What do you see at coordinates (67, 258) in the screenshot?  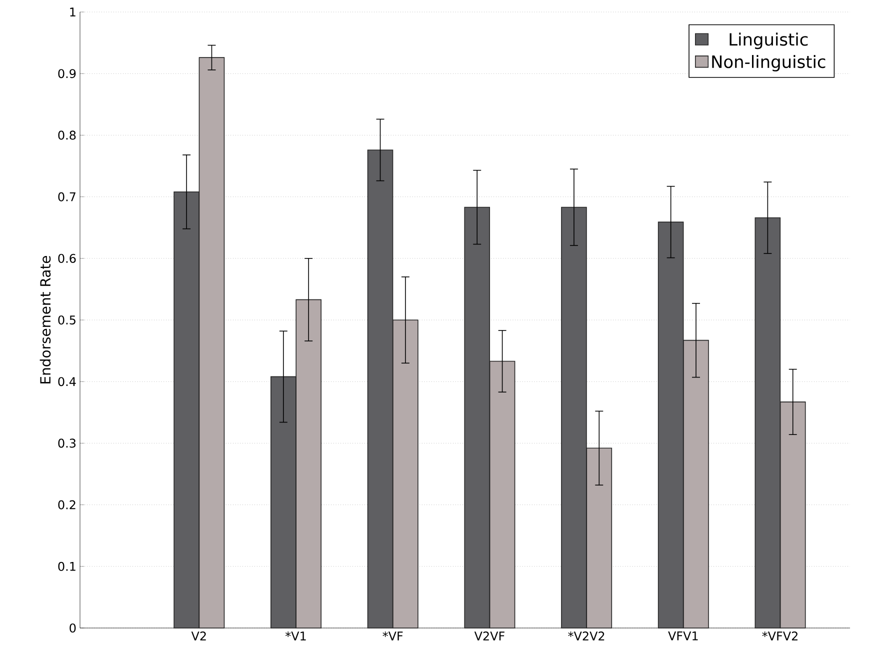 I see `y-tick-label: 0.6` at bounding box center [67, 258].